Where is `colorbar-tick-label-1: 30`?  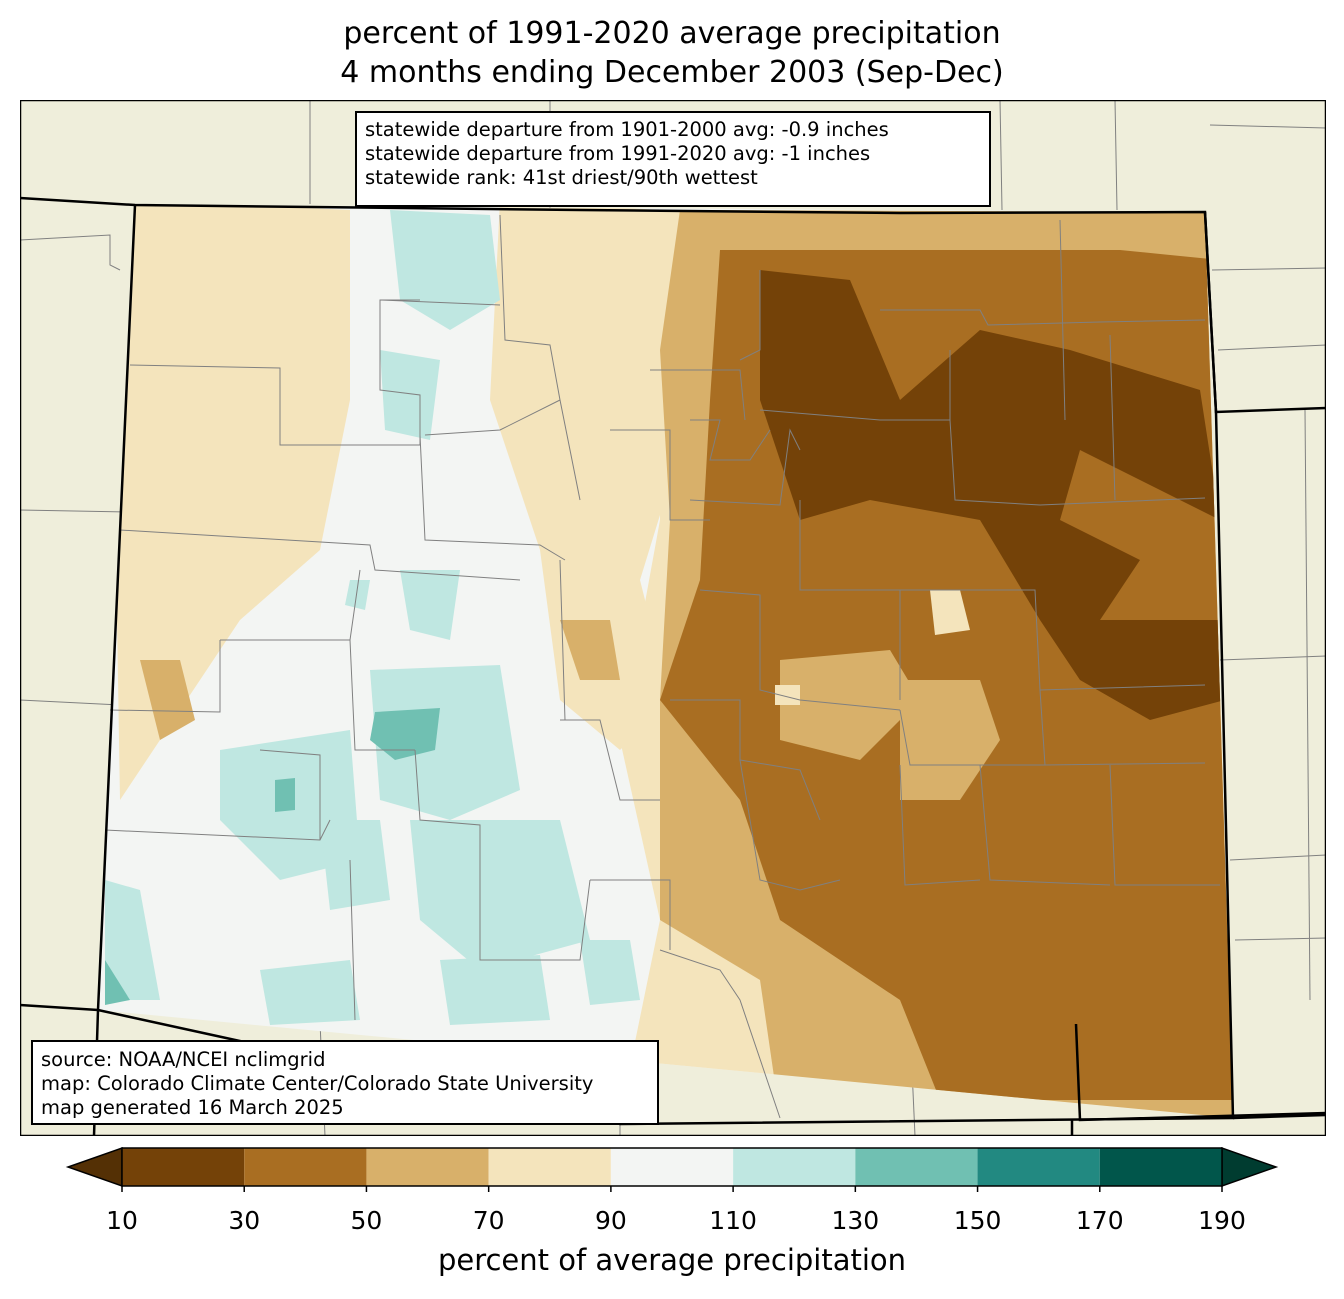
colorbar-tick-label-1: 30 is located at coordinates (244, 1220).